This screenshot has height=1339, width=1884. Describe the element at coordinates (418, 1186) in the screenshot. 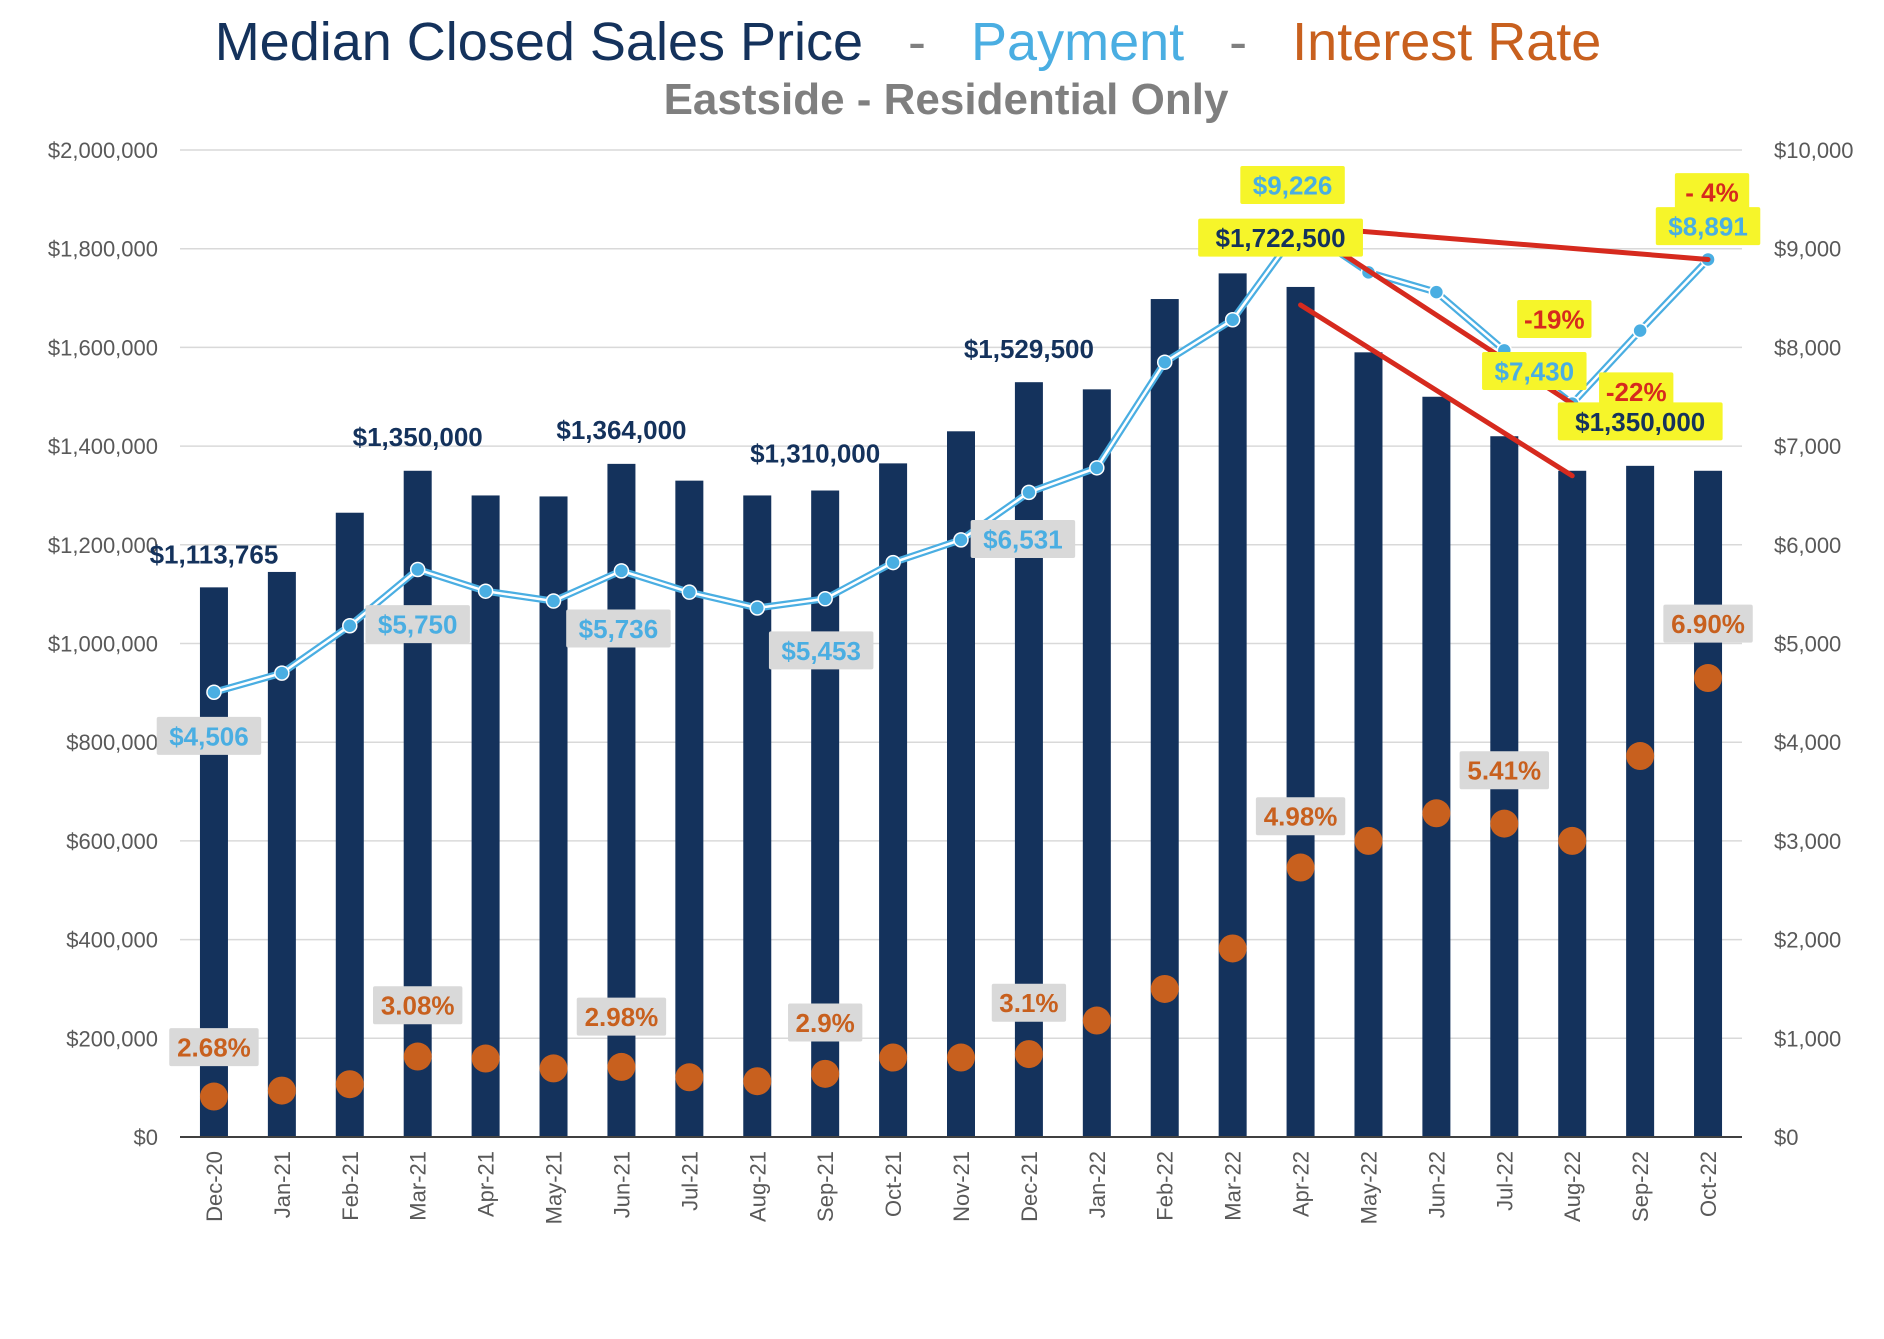

I see `x-tick-label: Mar-21` at that location.